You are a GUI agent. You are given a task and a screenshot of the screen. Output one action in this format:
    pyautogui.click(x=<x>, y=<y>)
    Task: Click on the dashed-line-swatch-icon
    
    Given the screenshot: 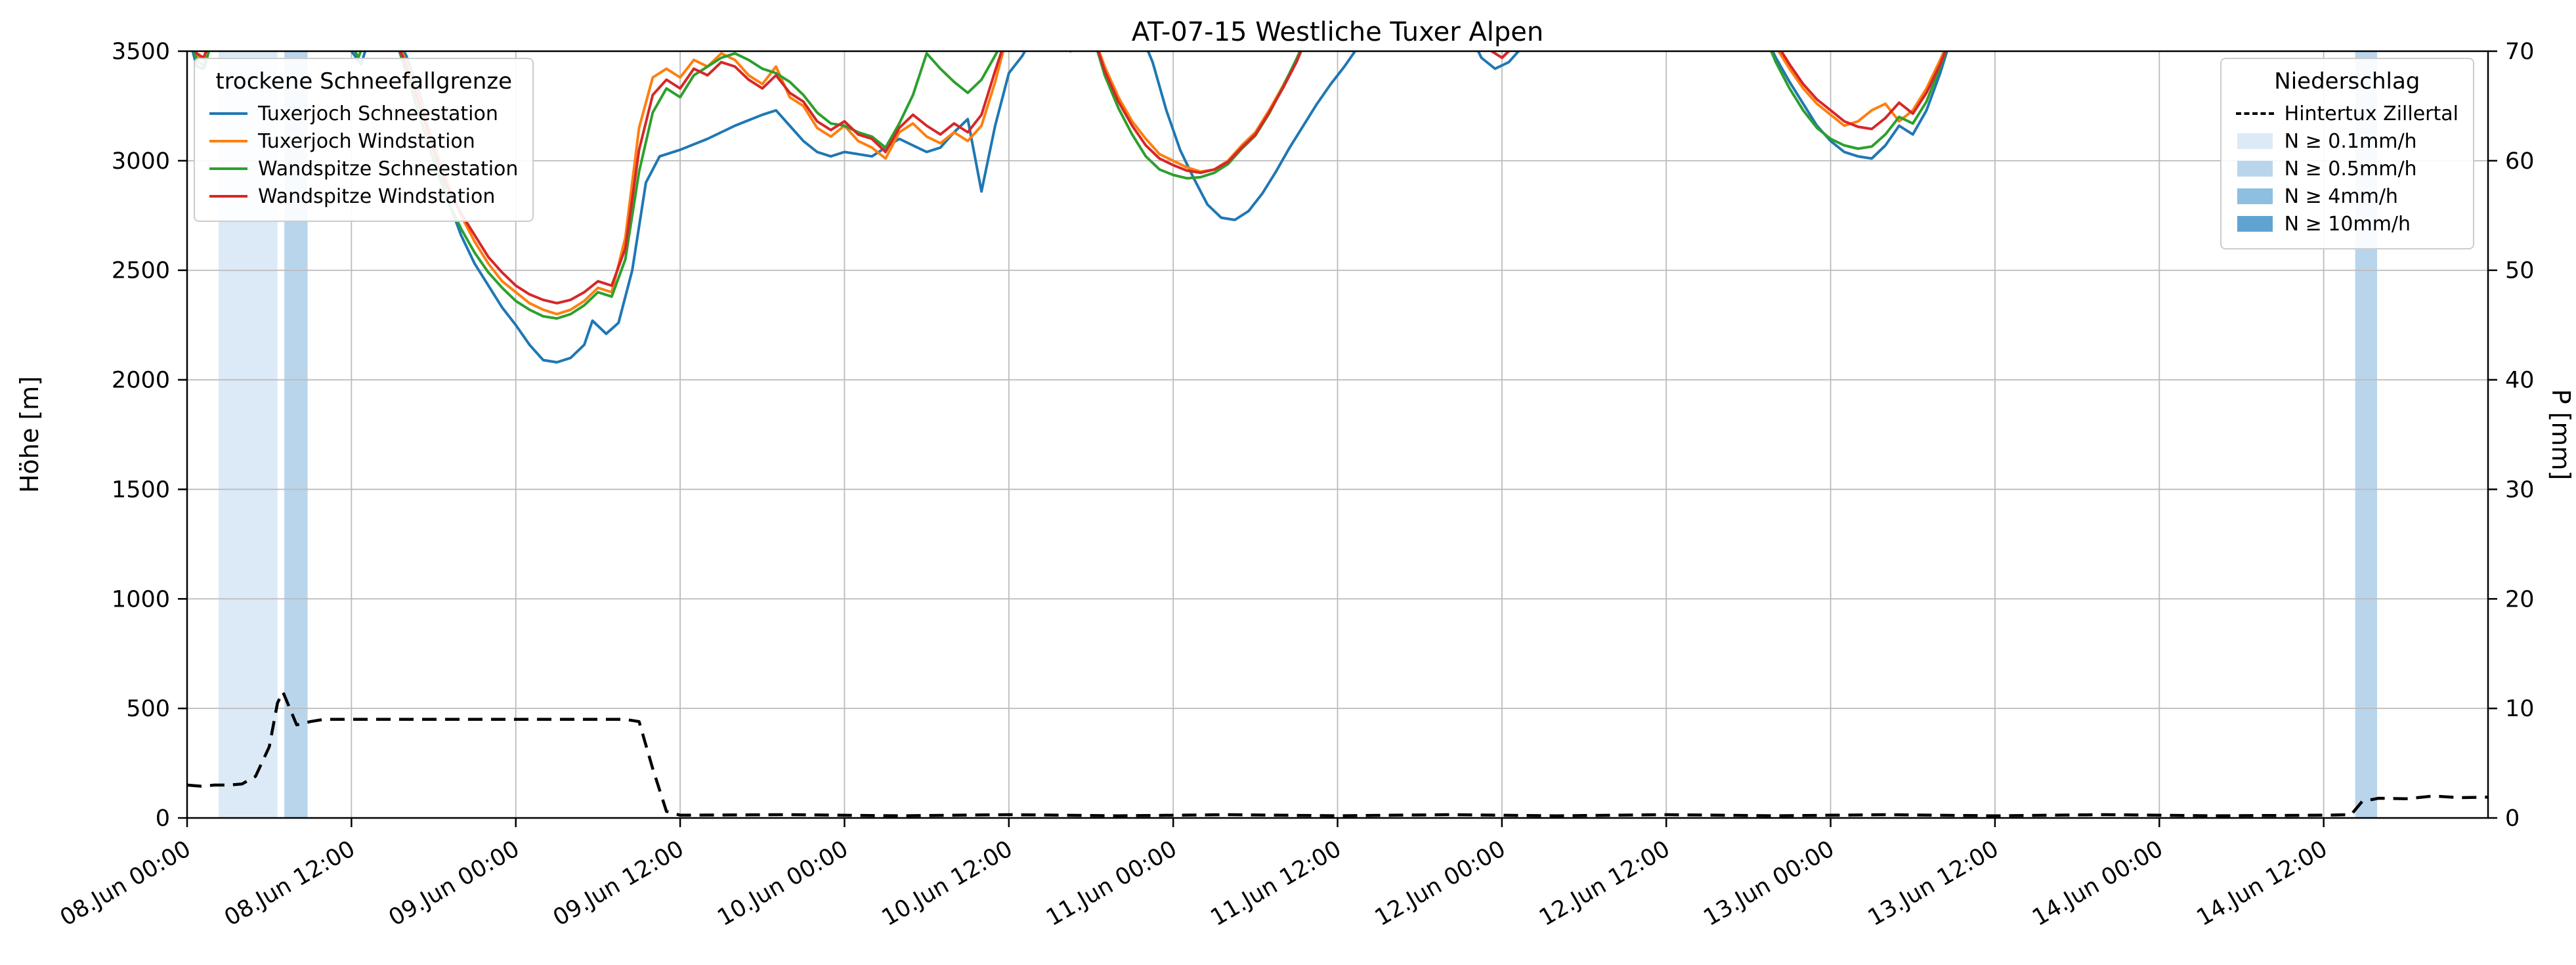 What is the action you would take?
    pyautogui.click(x=2254, y=113)
    